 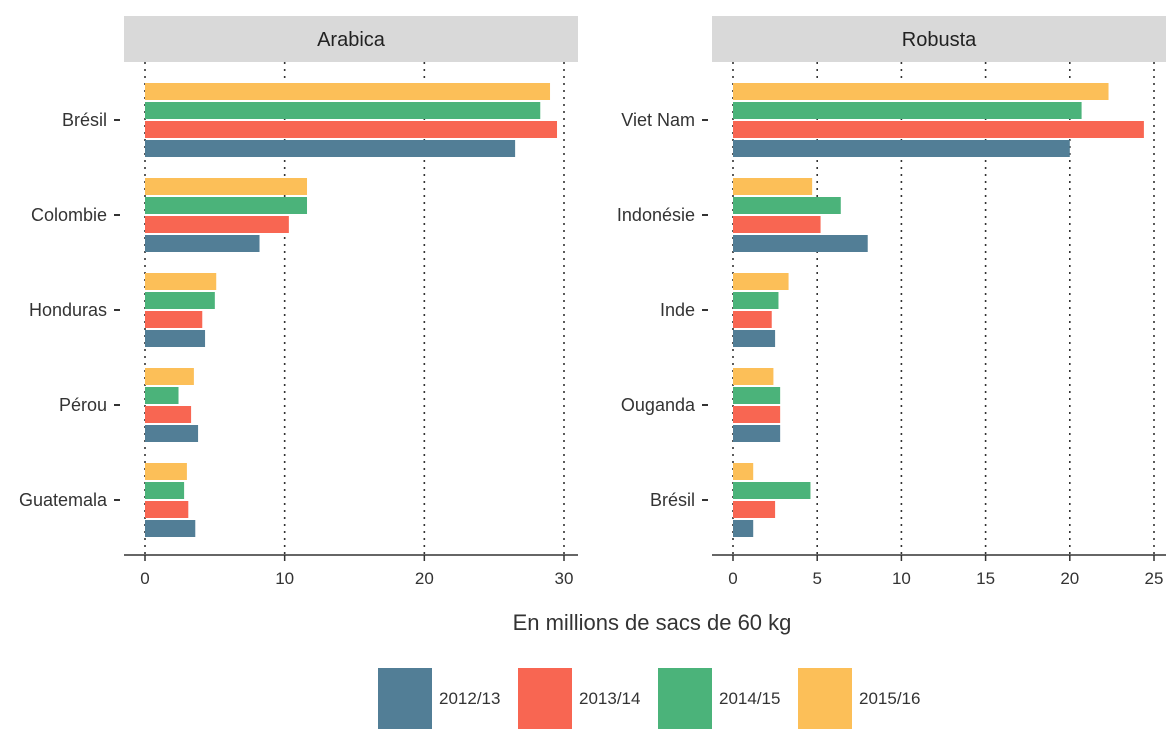 What do you see at coordinates (63, 500) in the screenshot?
I see `category-label: Guatemala` at bounding box center [63, 500].